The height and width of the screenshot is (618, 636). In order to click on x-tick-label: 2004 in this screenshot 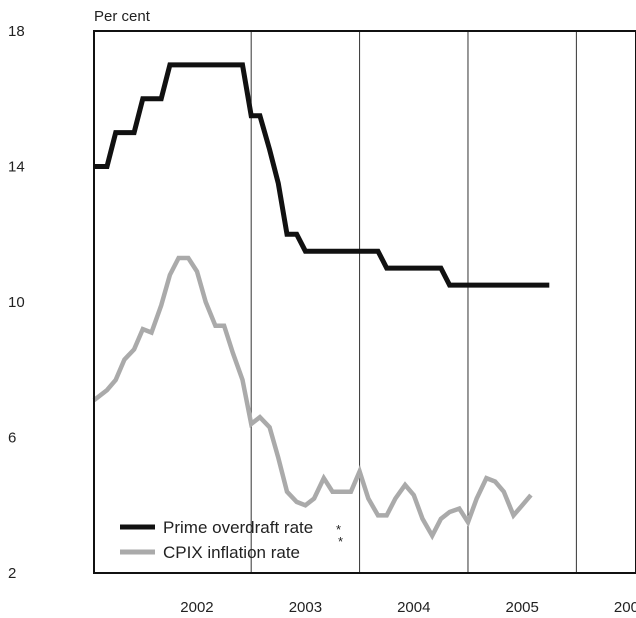, I will do `click(413, 607)`.